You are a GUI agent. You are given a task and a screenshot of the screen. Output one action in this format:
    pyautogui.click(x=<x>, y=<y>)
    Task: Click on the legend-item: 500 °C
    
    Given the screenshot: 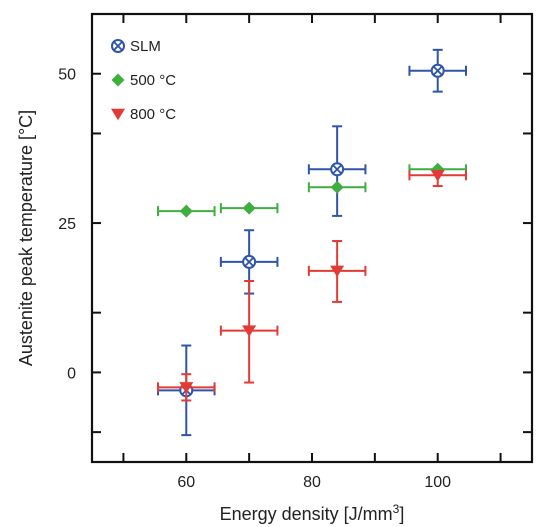 What is the action you would take?
    pyautogui.click(x=143, y=80)
    